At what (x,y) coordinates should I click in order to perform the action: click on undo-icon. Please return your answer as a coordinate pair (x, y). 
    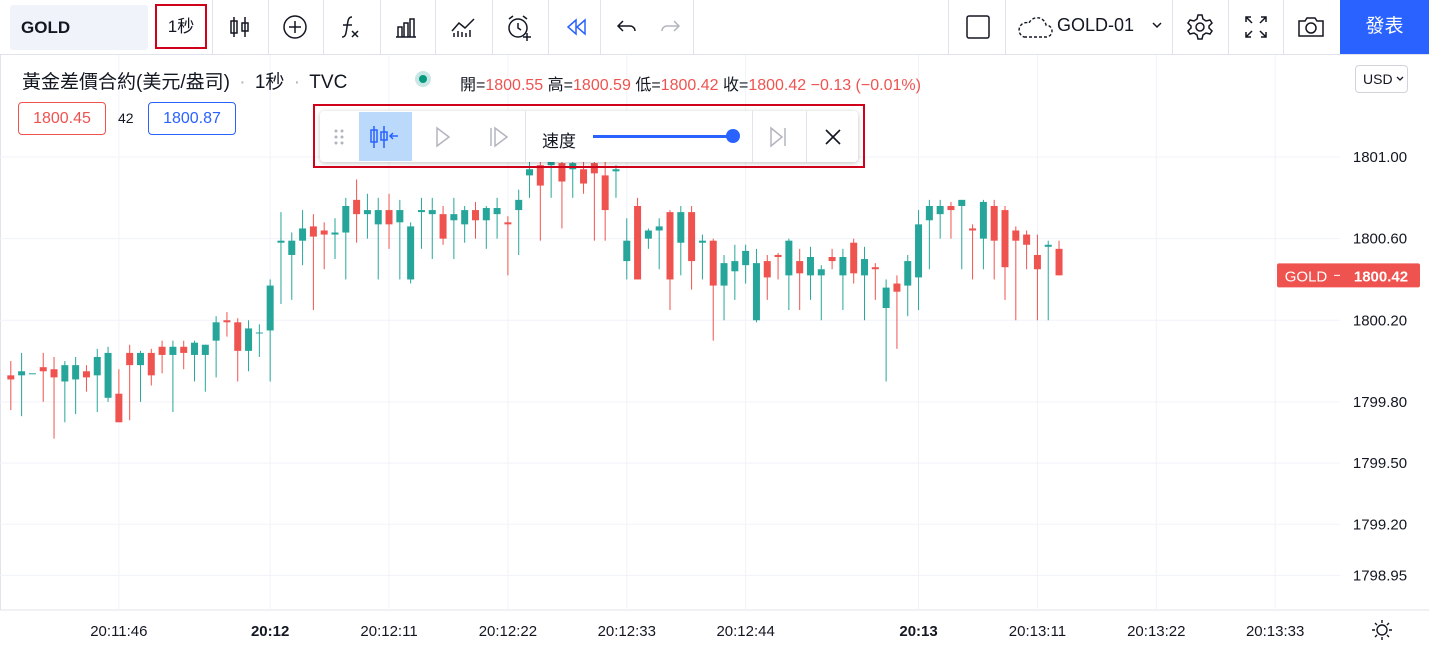
    Looking at the image, I should click on (627, 27).